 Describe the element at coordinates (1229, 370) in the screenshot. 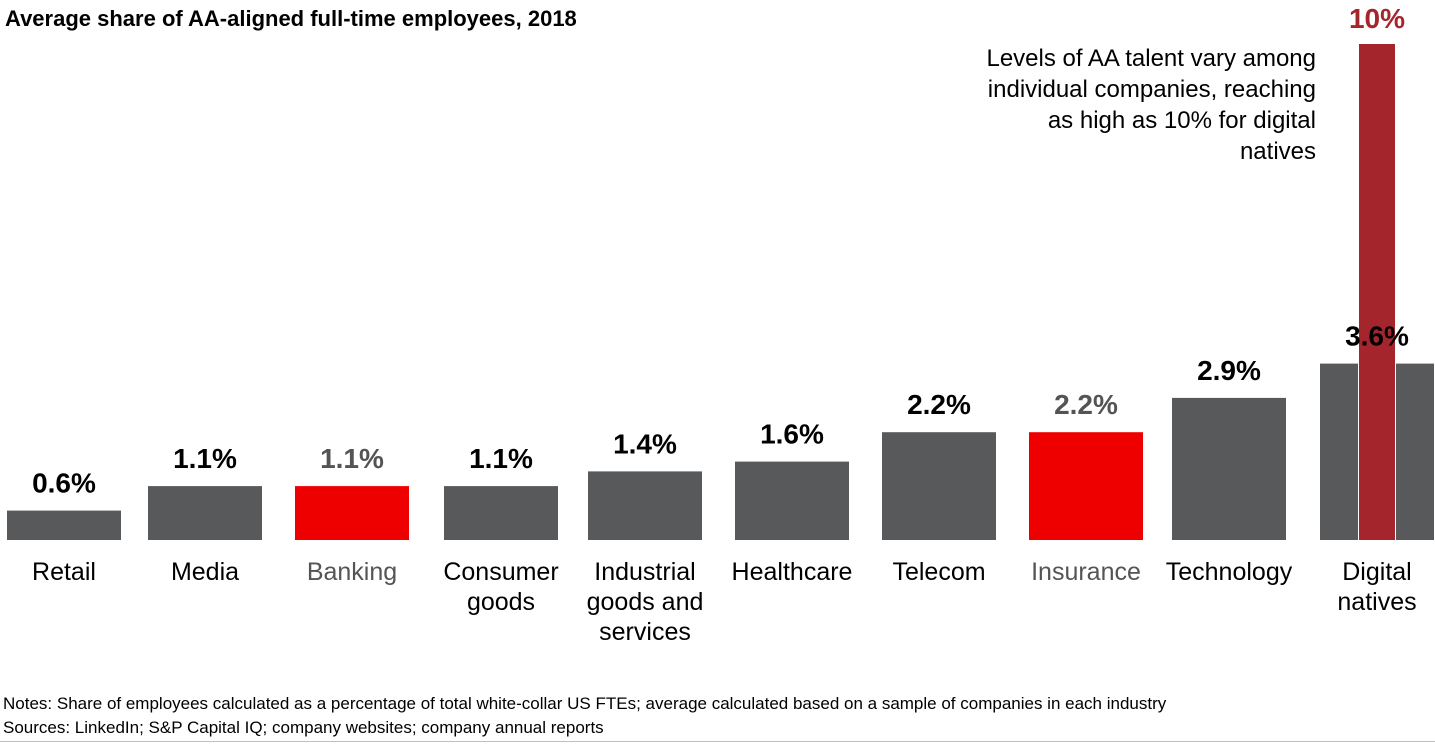

I see `value-label-technology: 2.9%` at that location.